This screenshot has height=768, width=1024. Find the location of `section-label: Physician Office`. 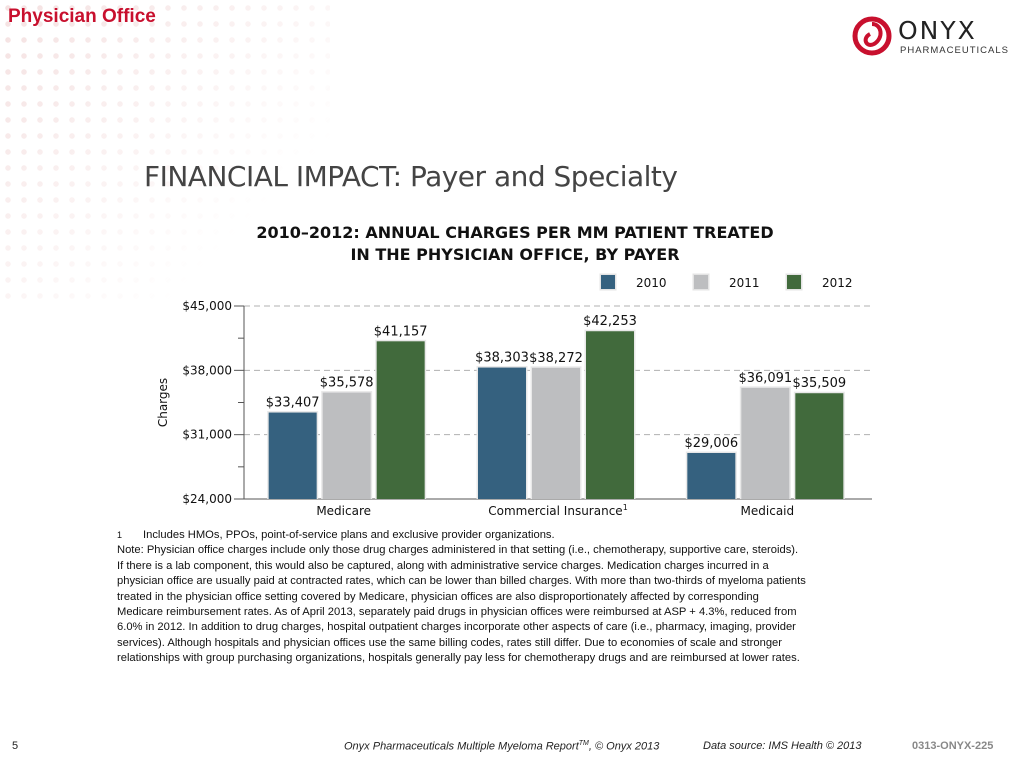

section-label: Physician Office is located at coordinates (82, 16).